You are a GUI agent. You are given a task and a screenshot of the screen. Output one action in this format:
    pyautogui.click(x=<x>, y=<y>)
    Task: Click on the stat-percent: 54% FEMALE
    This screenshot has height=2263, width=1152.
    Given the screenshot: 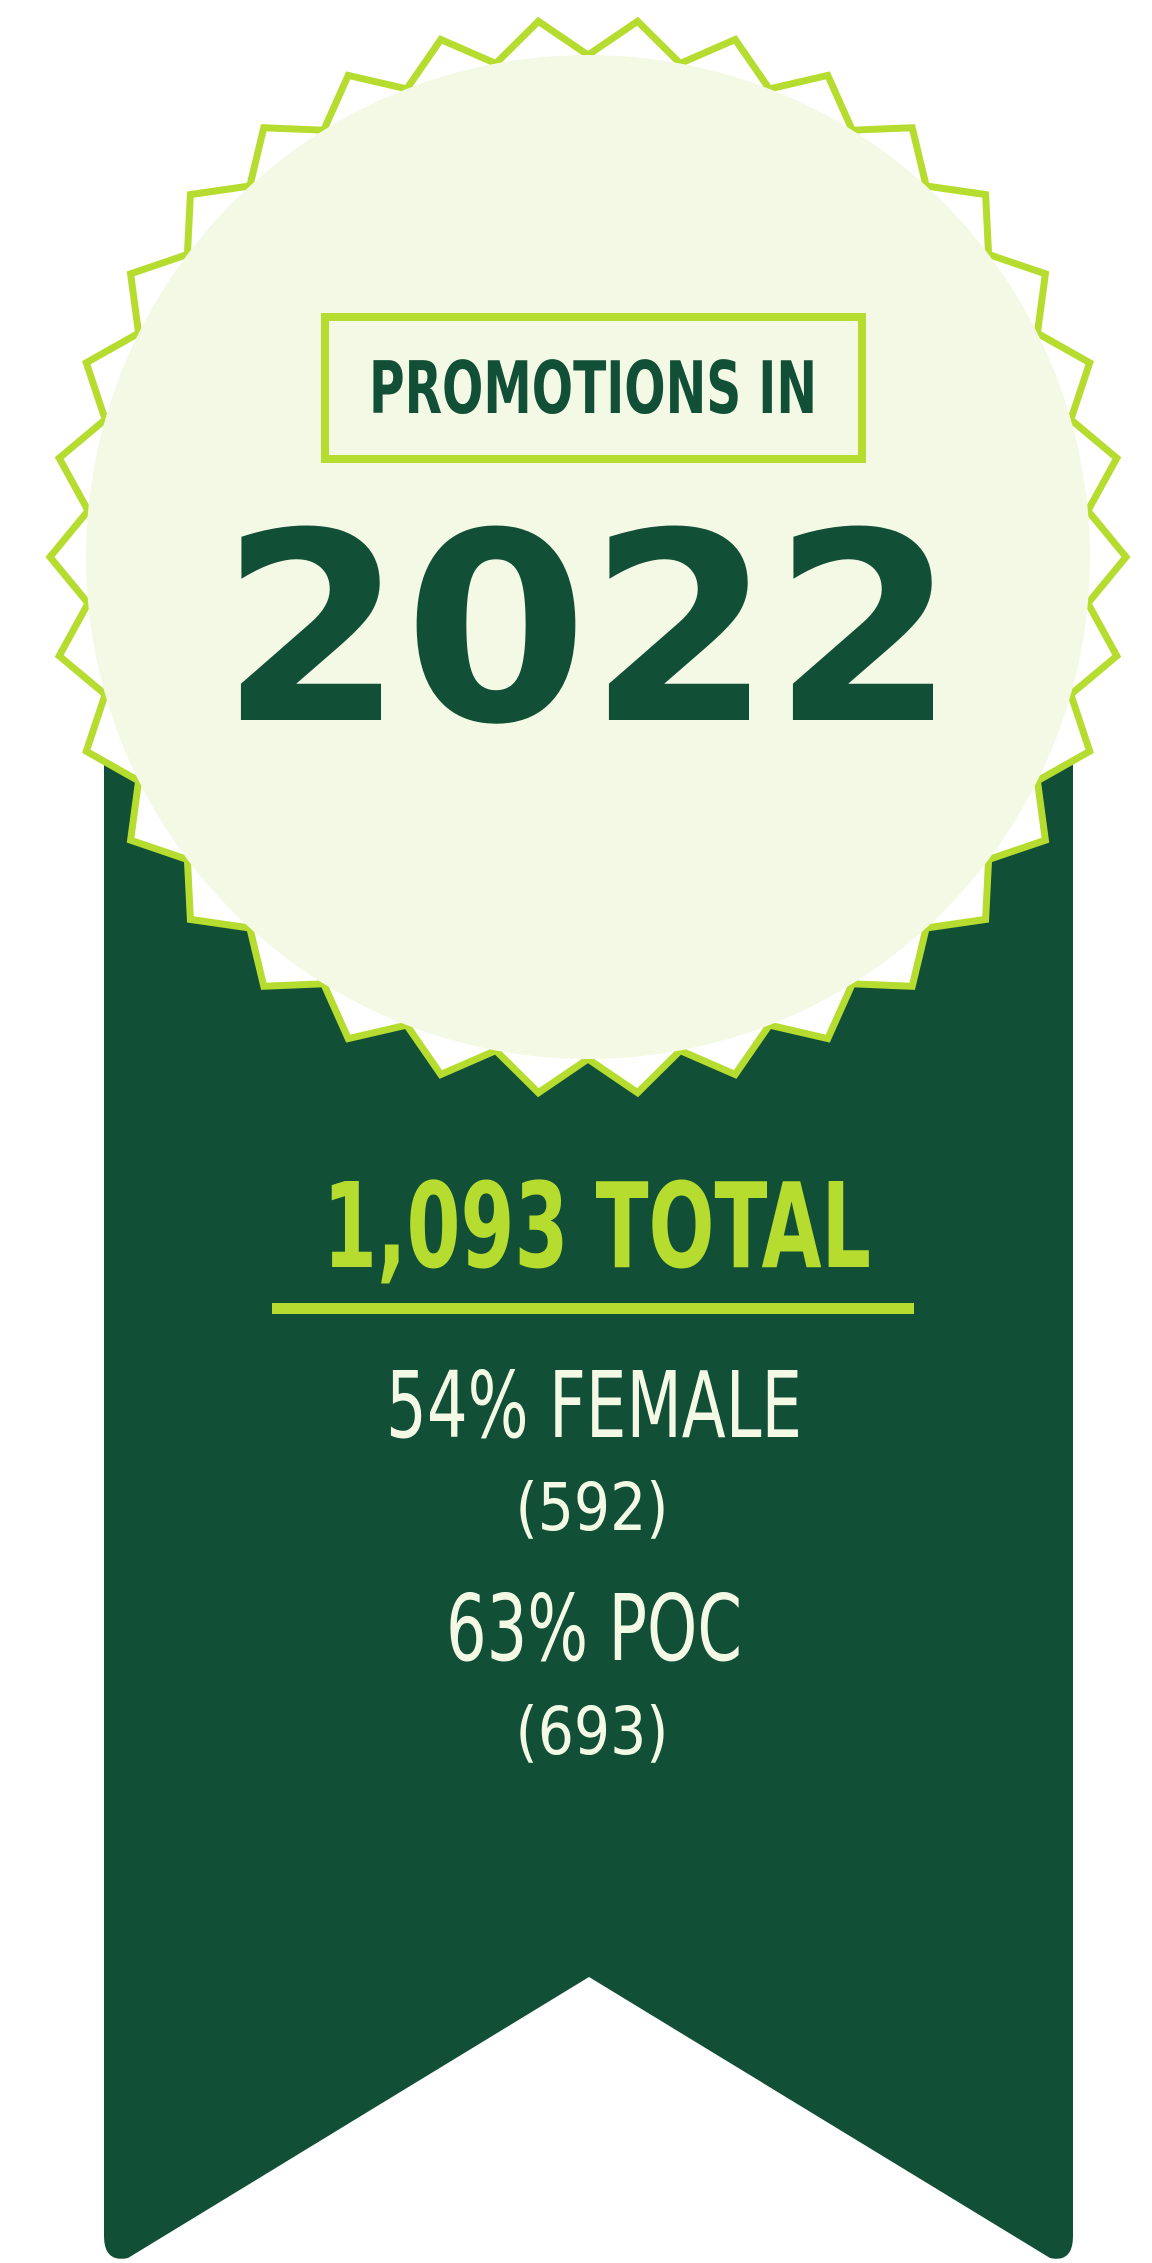 What is the action you would take?
    pyautogui.click(x=594, y=1405)
    